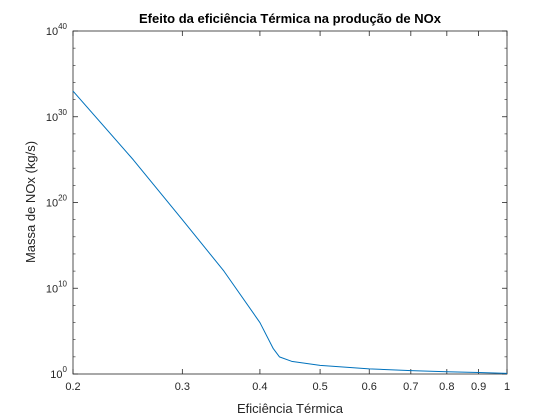  I want to click on x-tick-label: 0.9, so click(478, 387).